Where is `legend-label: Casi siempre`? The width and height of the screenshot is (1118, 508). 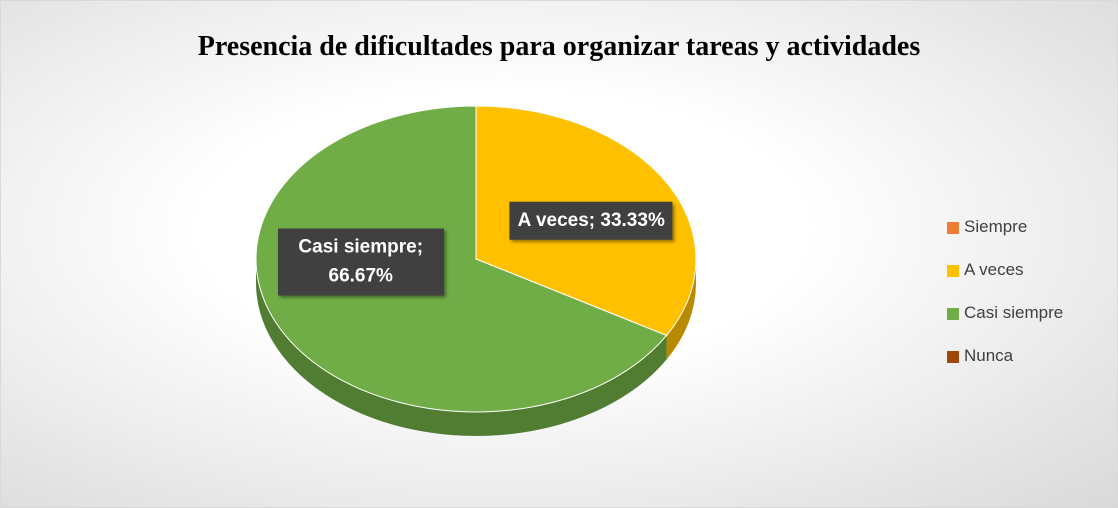
legend-label: Casi siempre is located at coordinates (1014, 312).